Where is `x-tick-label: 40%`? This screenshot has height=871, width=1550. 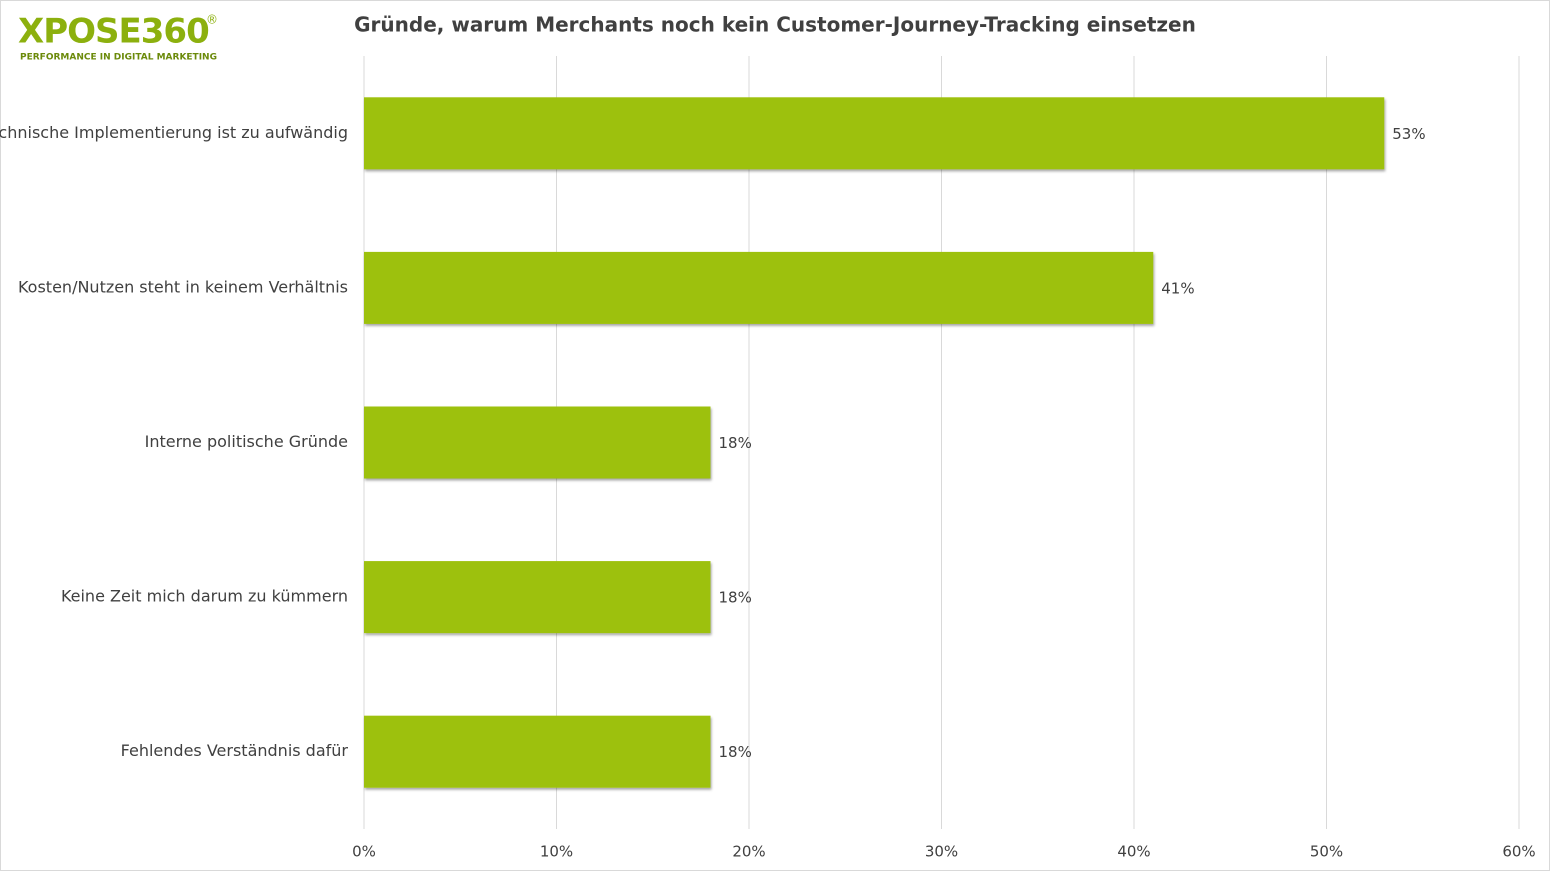
x-tick-label: 40% is located at coordinates (1133, 852).